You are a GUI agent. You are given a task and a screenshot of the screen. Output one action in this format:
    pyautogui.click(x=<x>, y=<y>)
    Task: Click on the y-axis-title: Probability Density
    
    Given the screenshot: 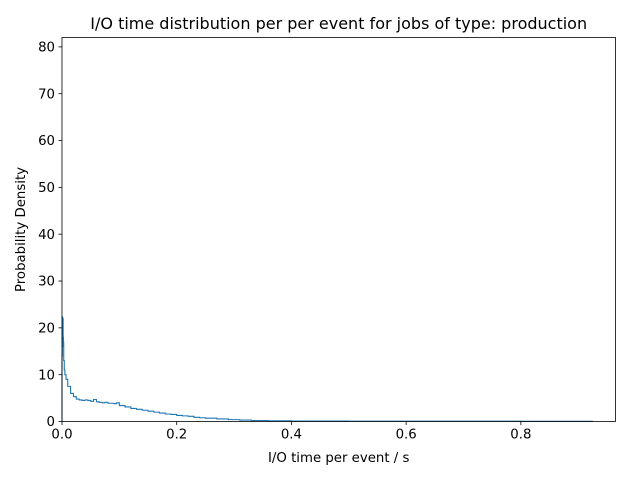 What is the action you would take?
    pyautogui.click(x=21, y=229)
    